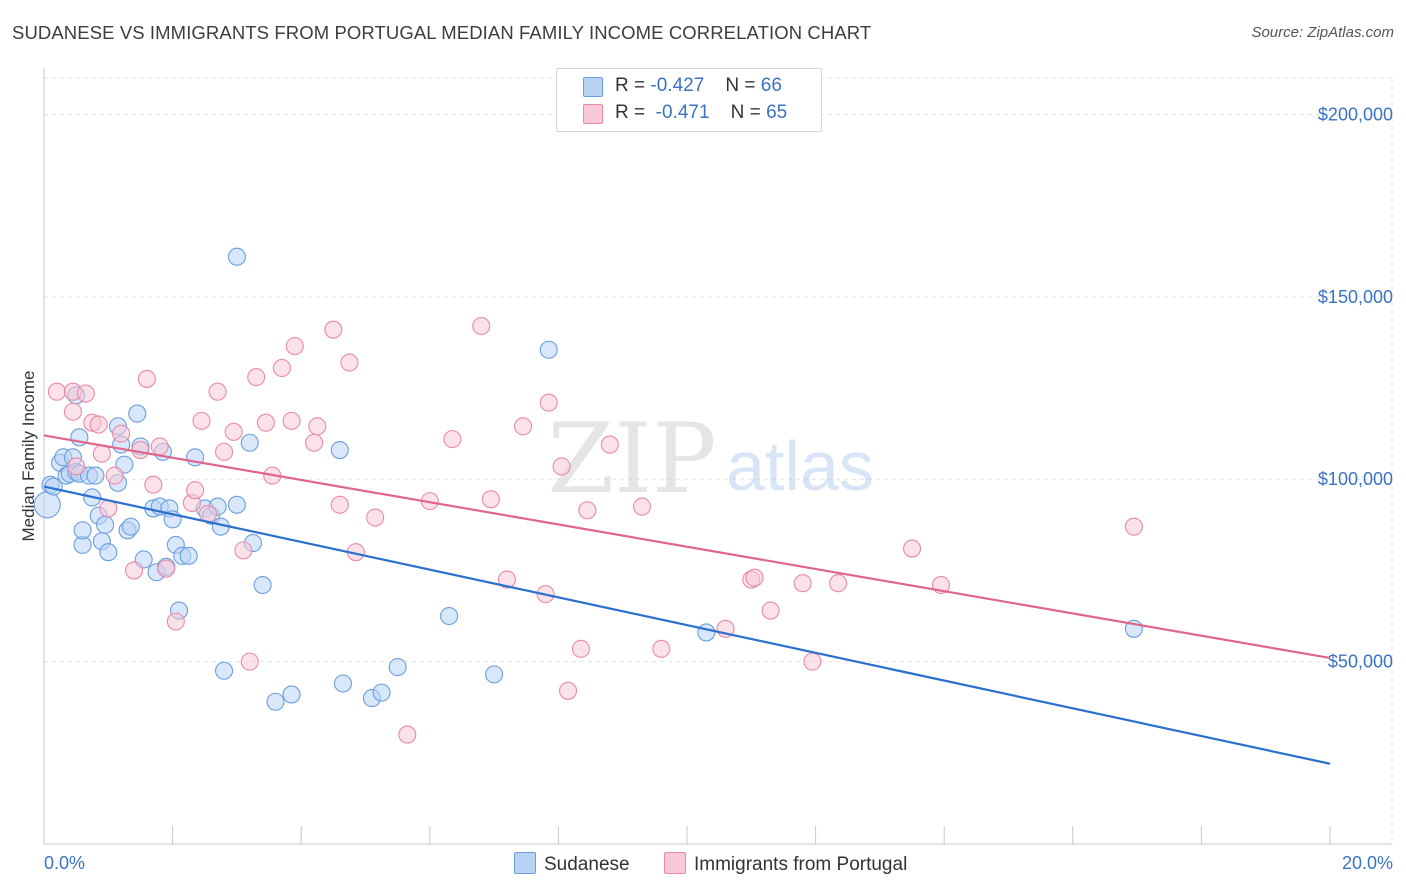  What do you see at coordinates (28, 455) in the screenshot?
I see `y-axis-label: Median Family Income` at bounding box center [28, 455].